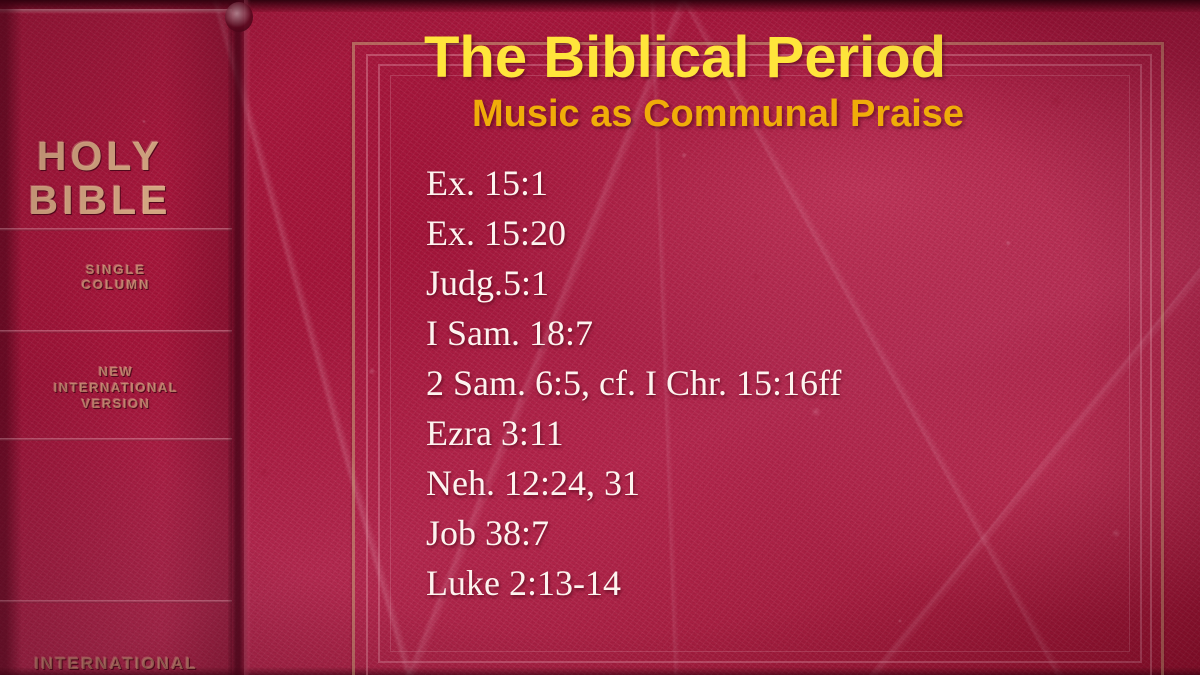  Describe the element at coordinates (108, 200) in the screenshot. I see `spine-title-line-2: BIBLE` at that location.